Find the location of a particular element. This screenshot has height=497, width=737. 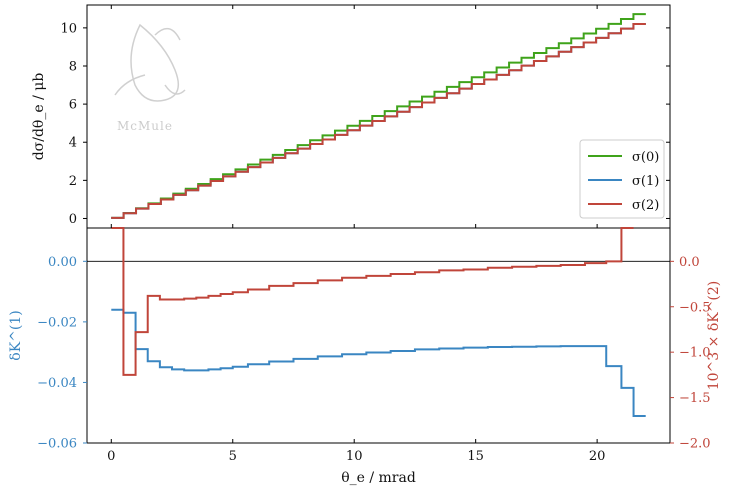

x-tick-label-0: 0 is located at coordinates (111, 456).